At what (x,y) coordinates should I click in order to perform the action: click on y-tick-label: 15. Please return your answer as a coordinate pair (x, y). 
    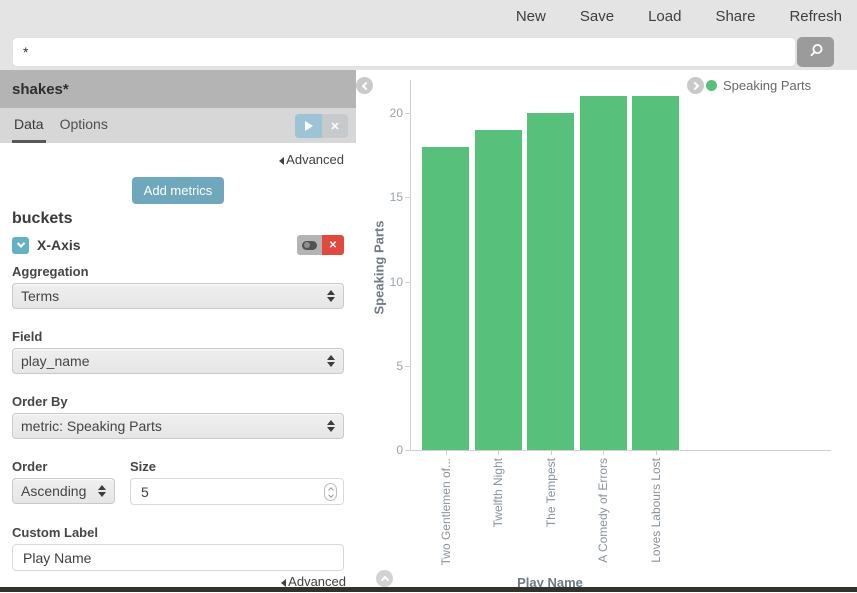
    Looking at the image, I should click on (396, 197).